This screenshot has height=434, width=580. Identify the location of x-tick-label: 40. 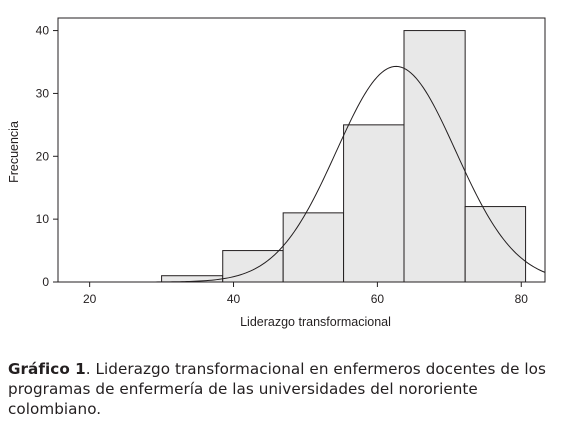
(234, 299).